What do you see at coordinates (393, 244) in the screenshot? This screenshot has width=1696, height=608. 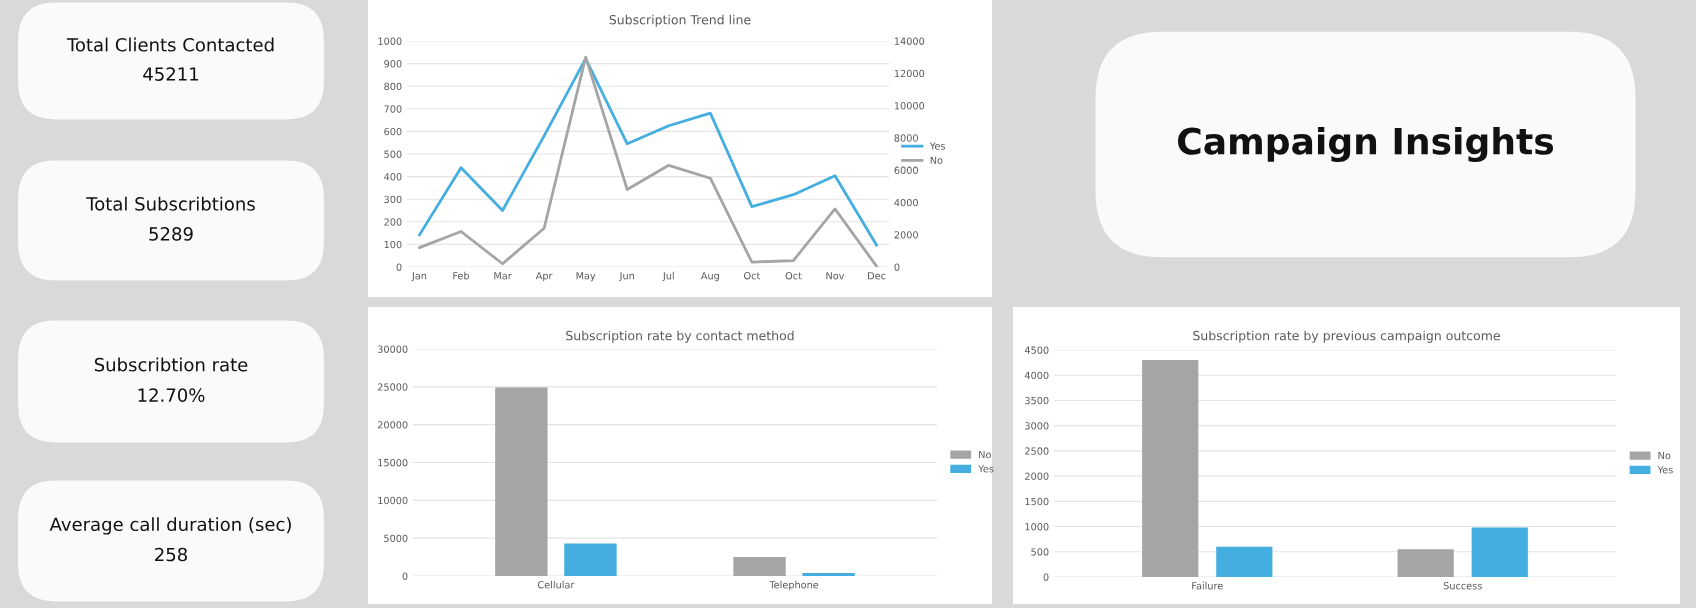 I see `y-tick-label: 100` at bounding box center [393, 244].